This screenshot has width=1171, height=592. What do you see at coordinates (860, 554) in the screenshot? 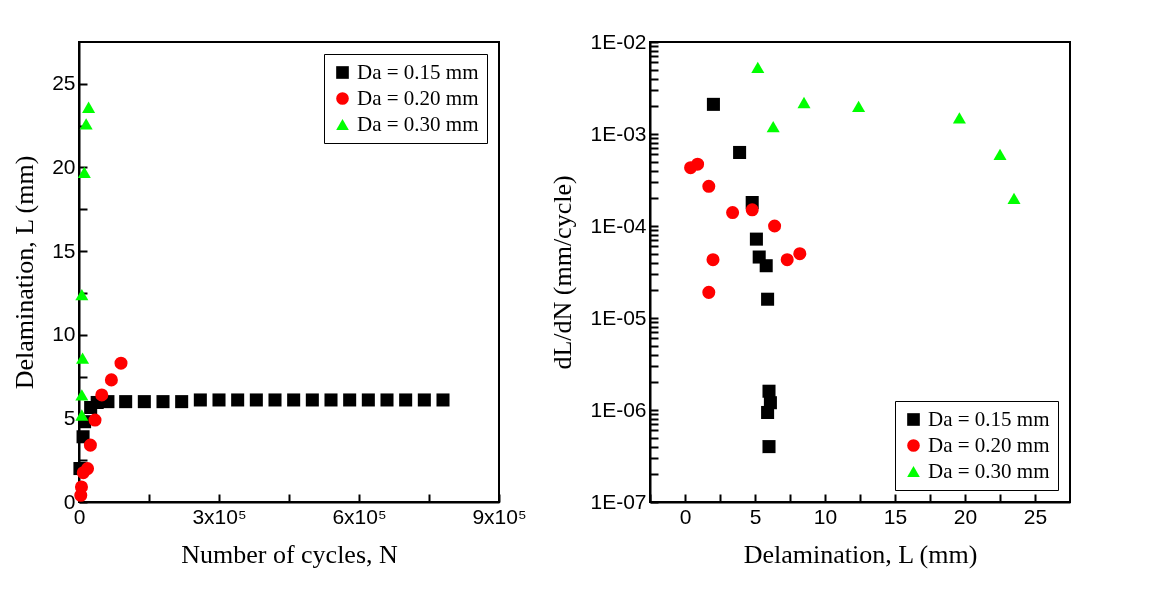
I see `x-axis-title: Delamination, L (mm)` at bounding box center [860, 554].